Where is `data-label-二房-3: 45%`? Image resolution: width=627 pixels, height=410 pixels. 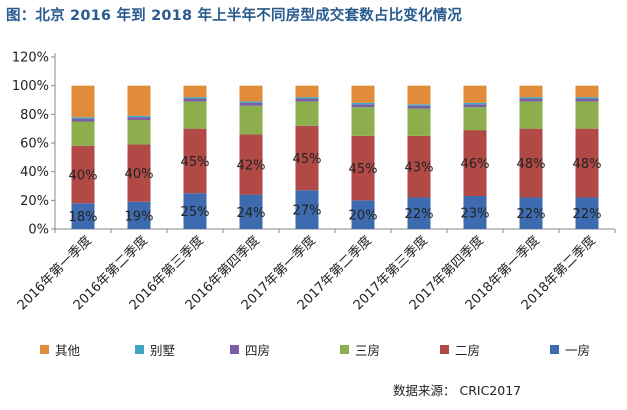
data-label-二房-3: 45% is located at coordinates (195, 162).